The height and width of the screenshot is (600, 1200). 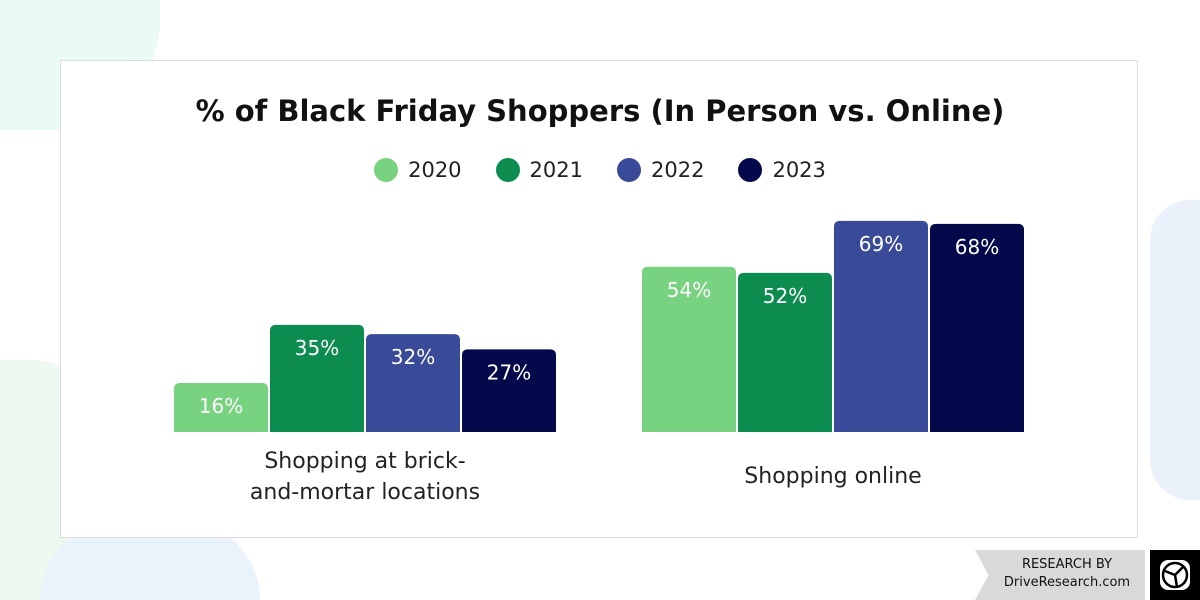 What do you see at coordinates (435, 170) in the screenshot?
I see `legend-label: 2020` at bounding box center [435, 170].